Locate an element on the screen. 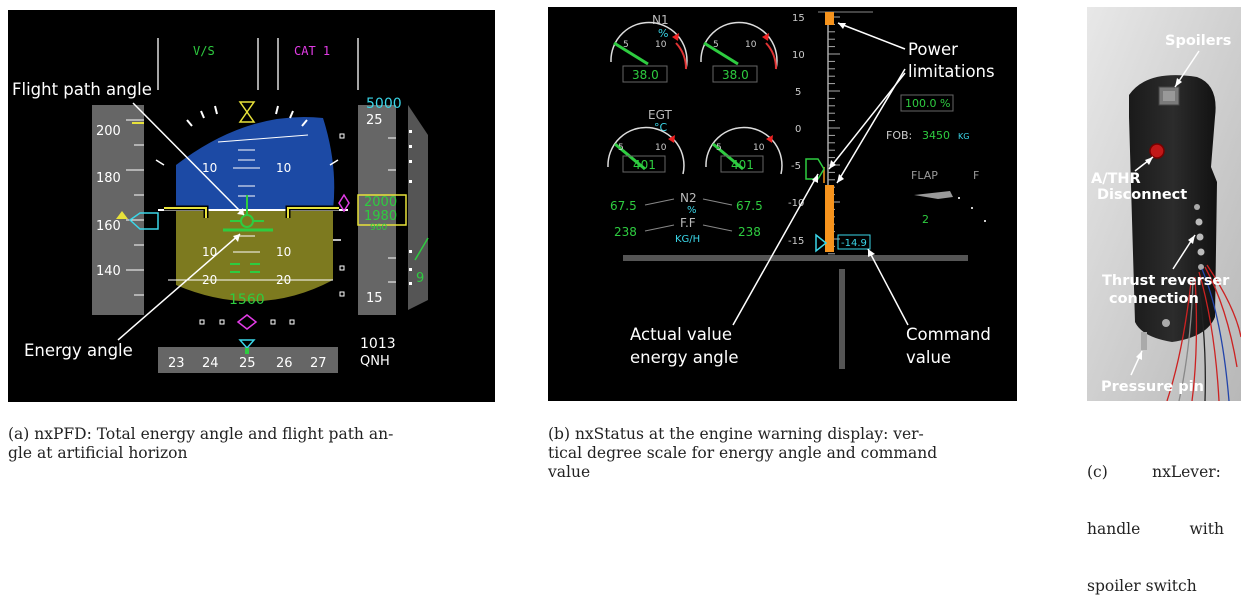  roll-pointer-icon is located at coordinates (247, 107).